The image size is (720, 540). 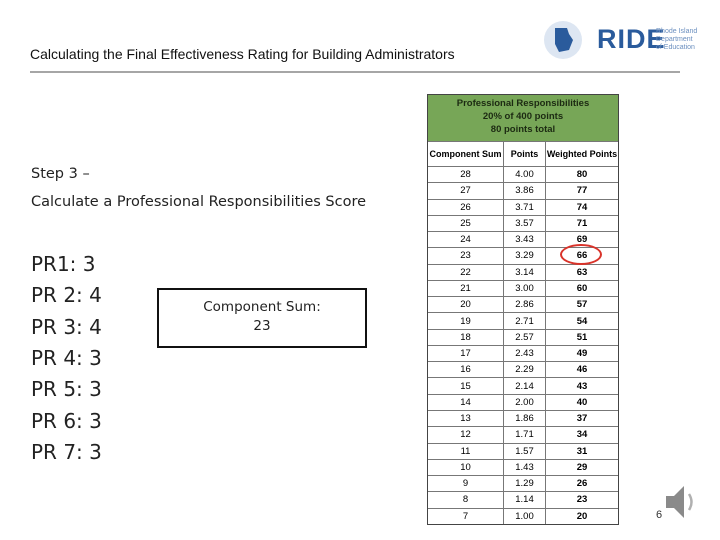 What do you see at coordinates (523, 499) in the screenshot?
I see `table-row: 8 1.14 23` at bounding box center [523, 499].